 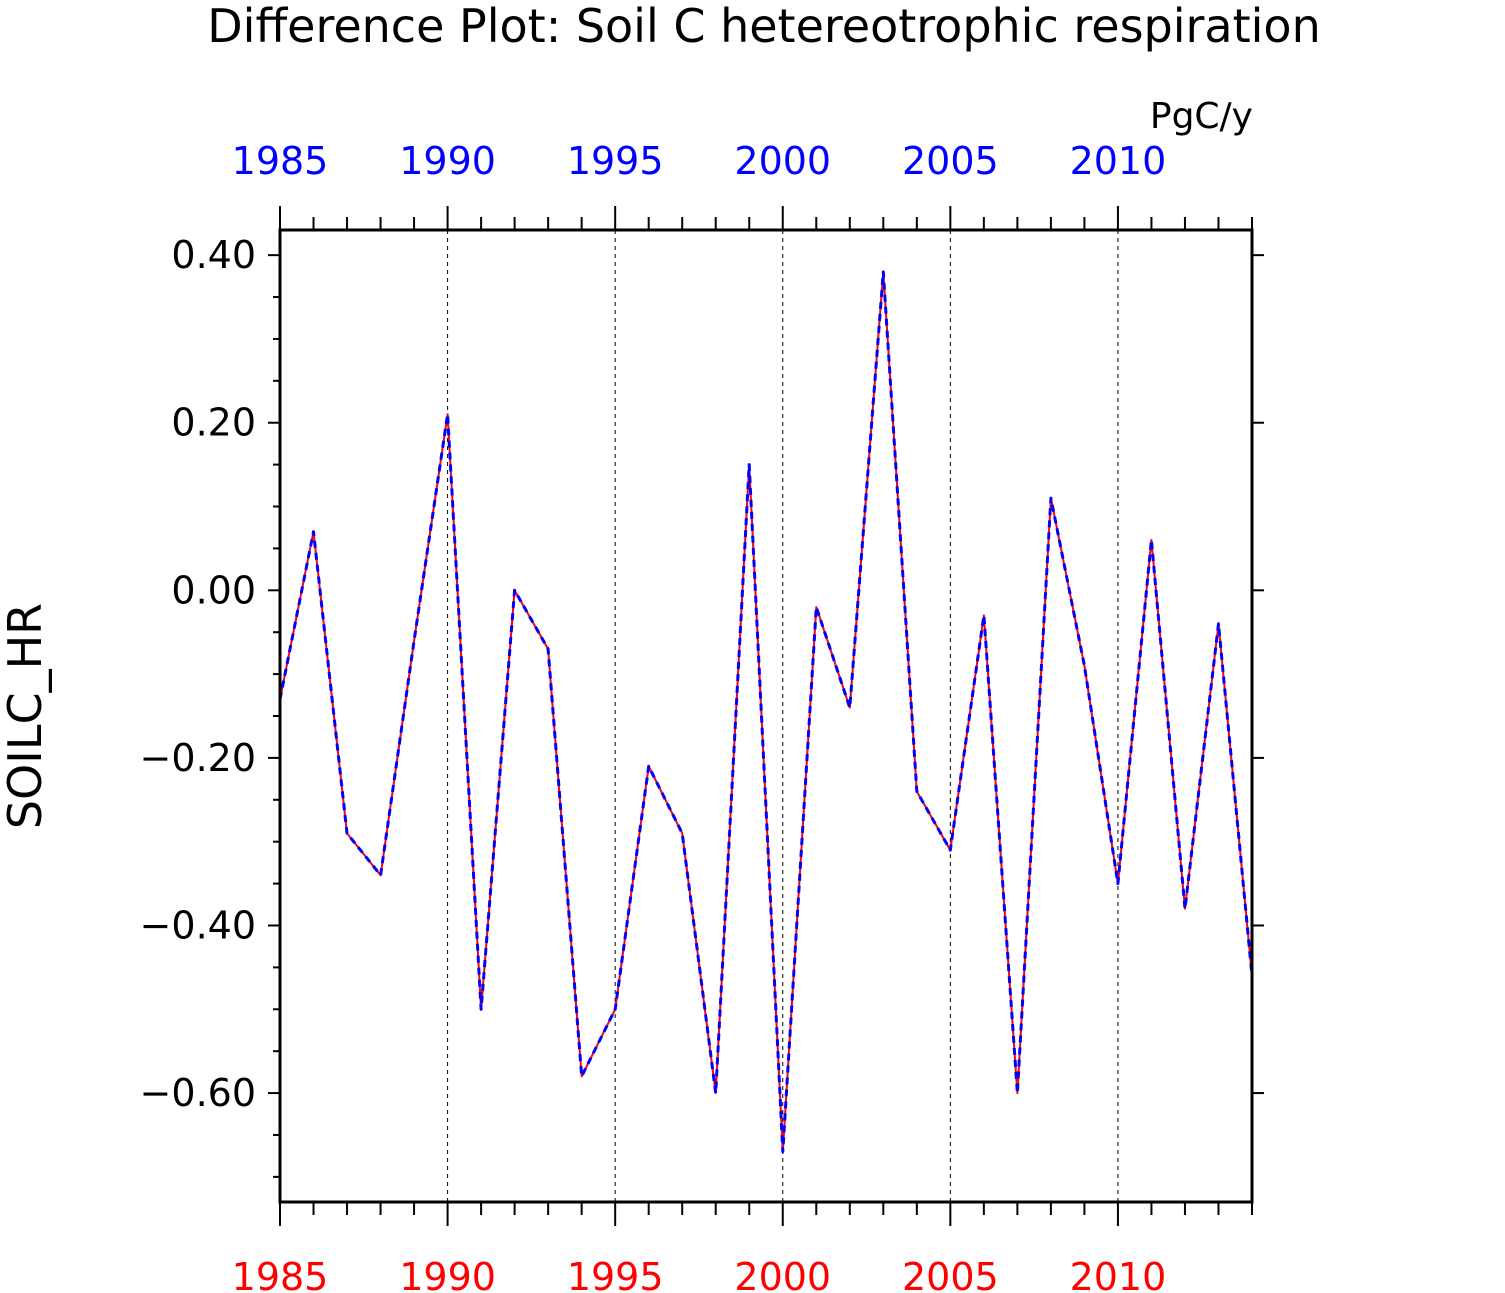 I want to click on x-tick-label-bottom: 2000, so click(x=782, y=1274).